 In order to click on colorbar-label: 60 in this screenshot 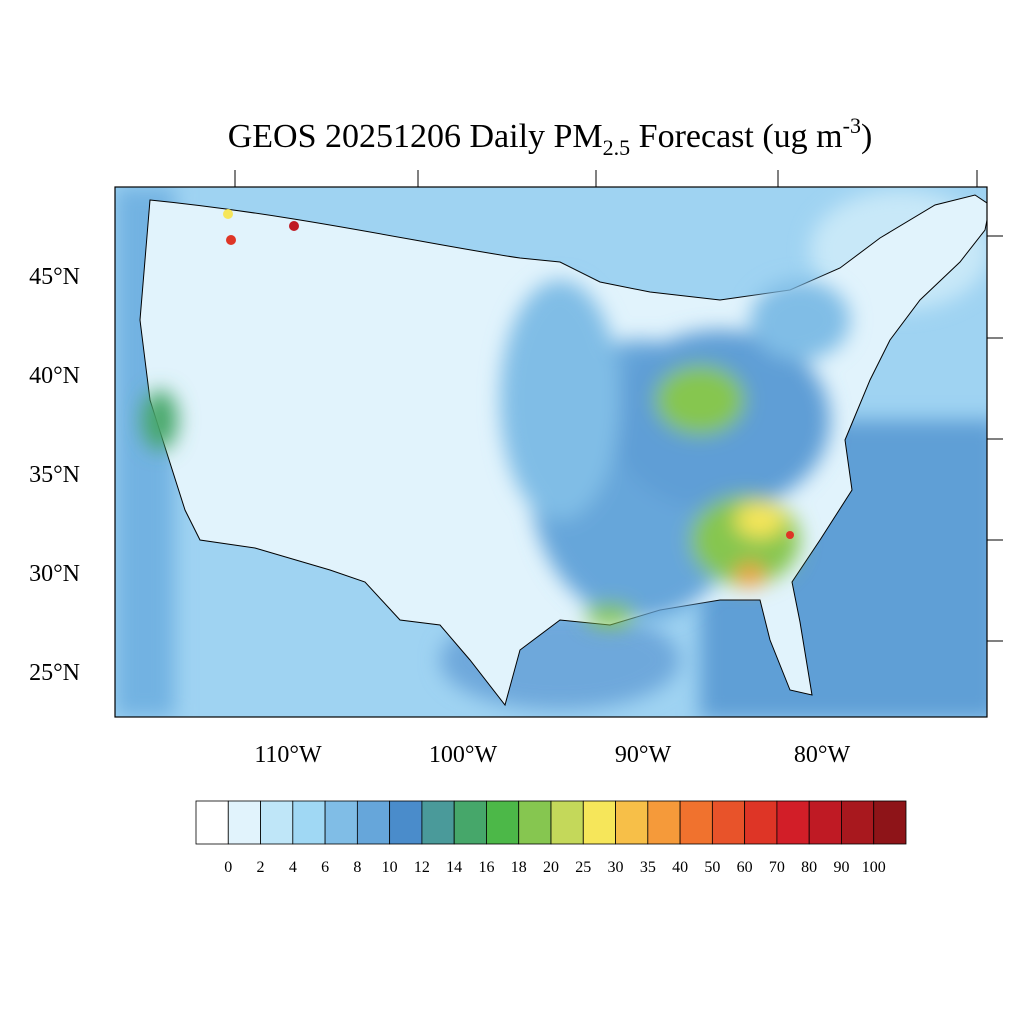, I will do `click(745, 867)`.